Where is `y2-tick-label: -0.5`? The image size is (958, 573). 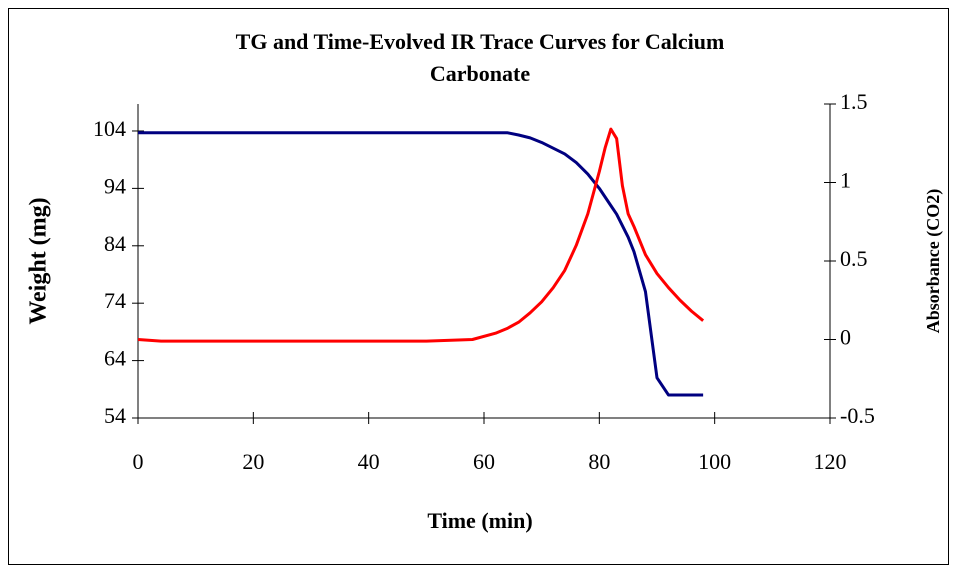 y2-tick-label: -0.5 is located at coordinates (857, 415).